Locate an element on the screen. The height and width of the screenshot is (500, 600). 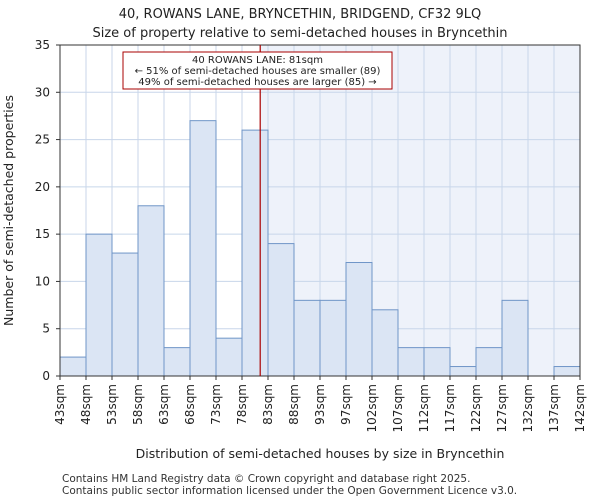
x-tick-label: 102sqm is located at coordinates (372, 408).